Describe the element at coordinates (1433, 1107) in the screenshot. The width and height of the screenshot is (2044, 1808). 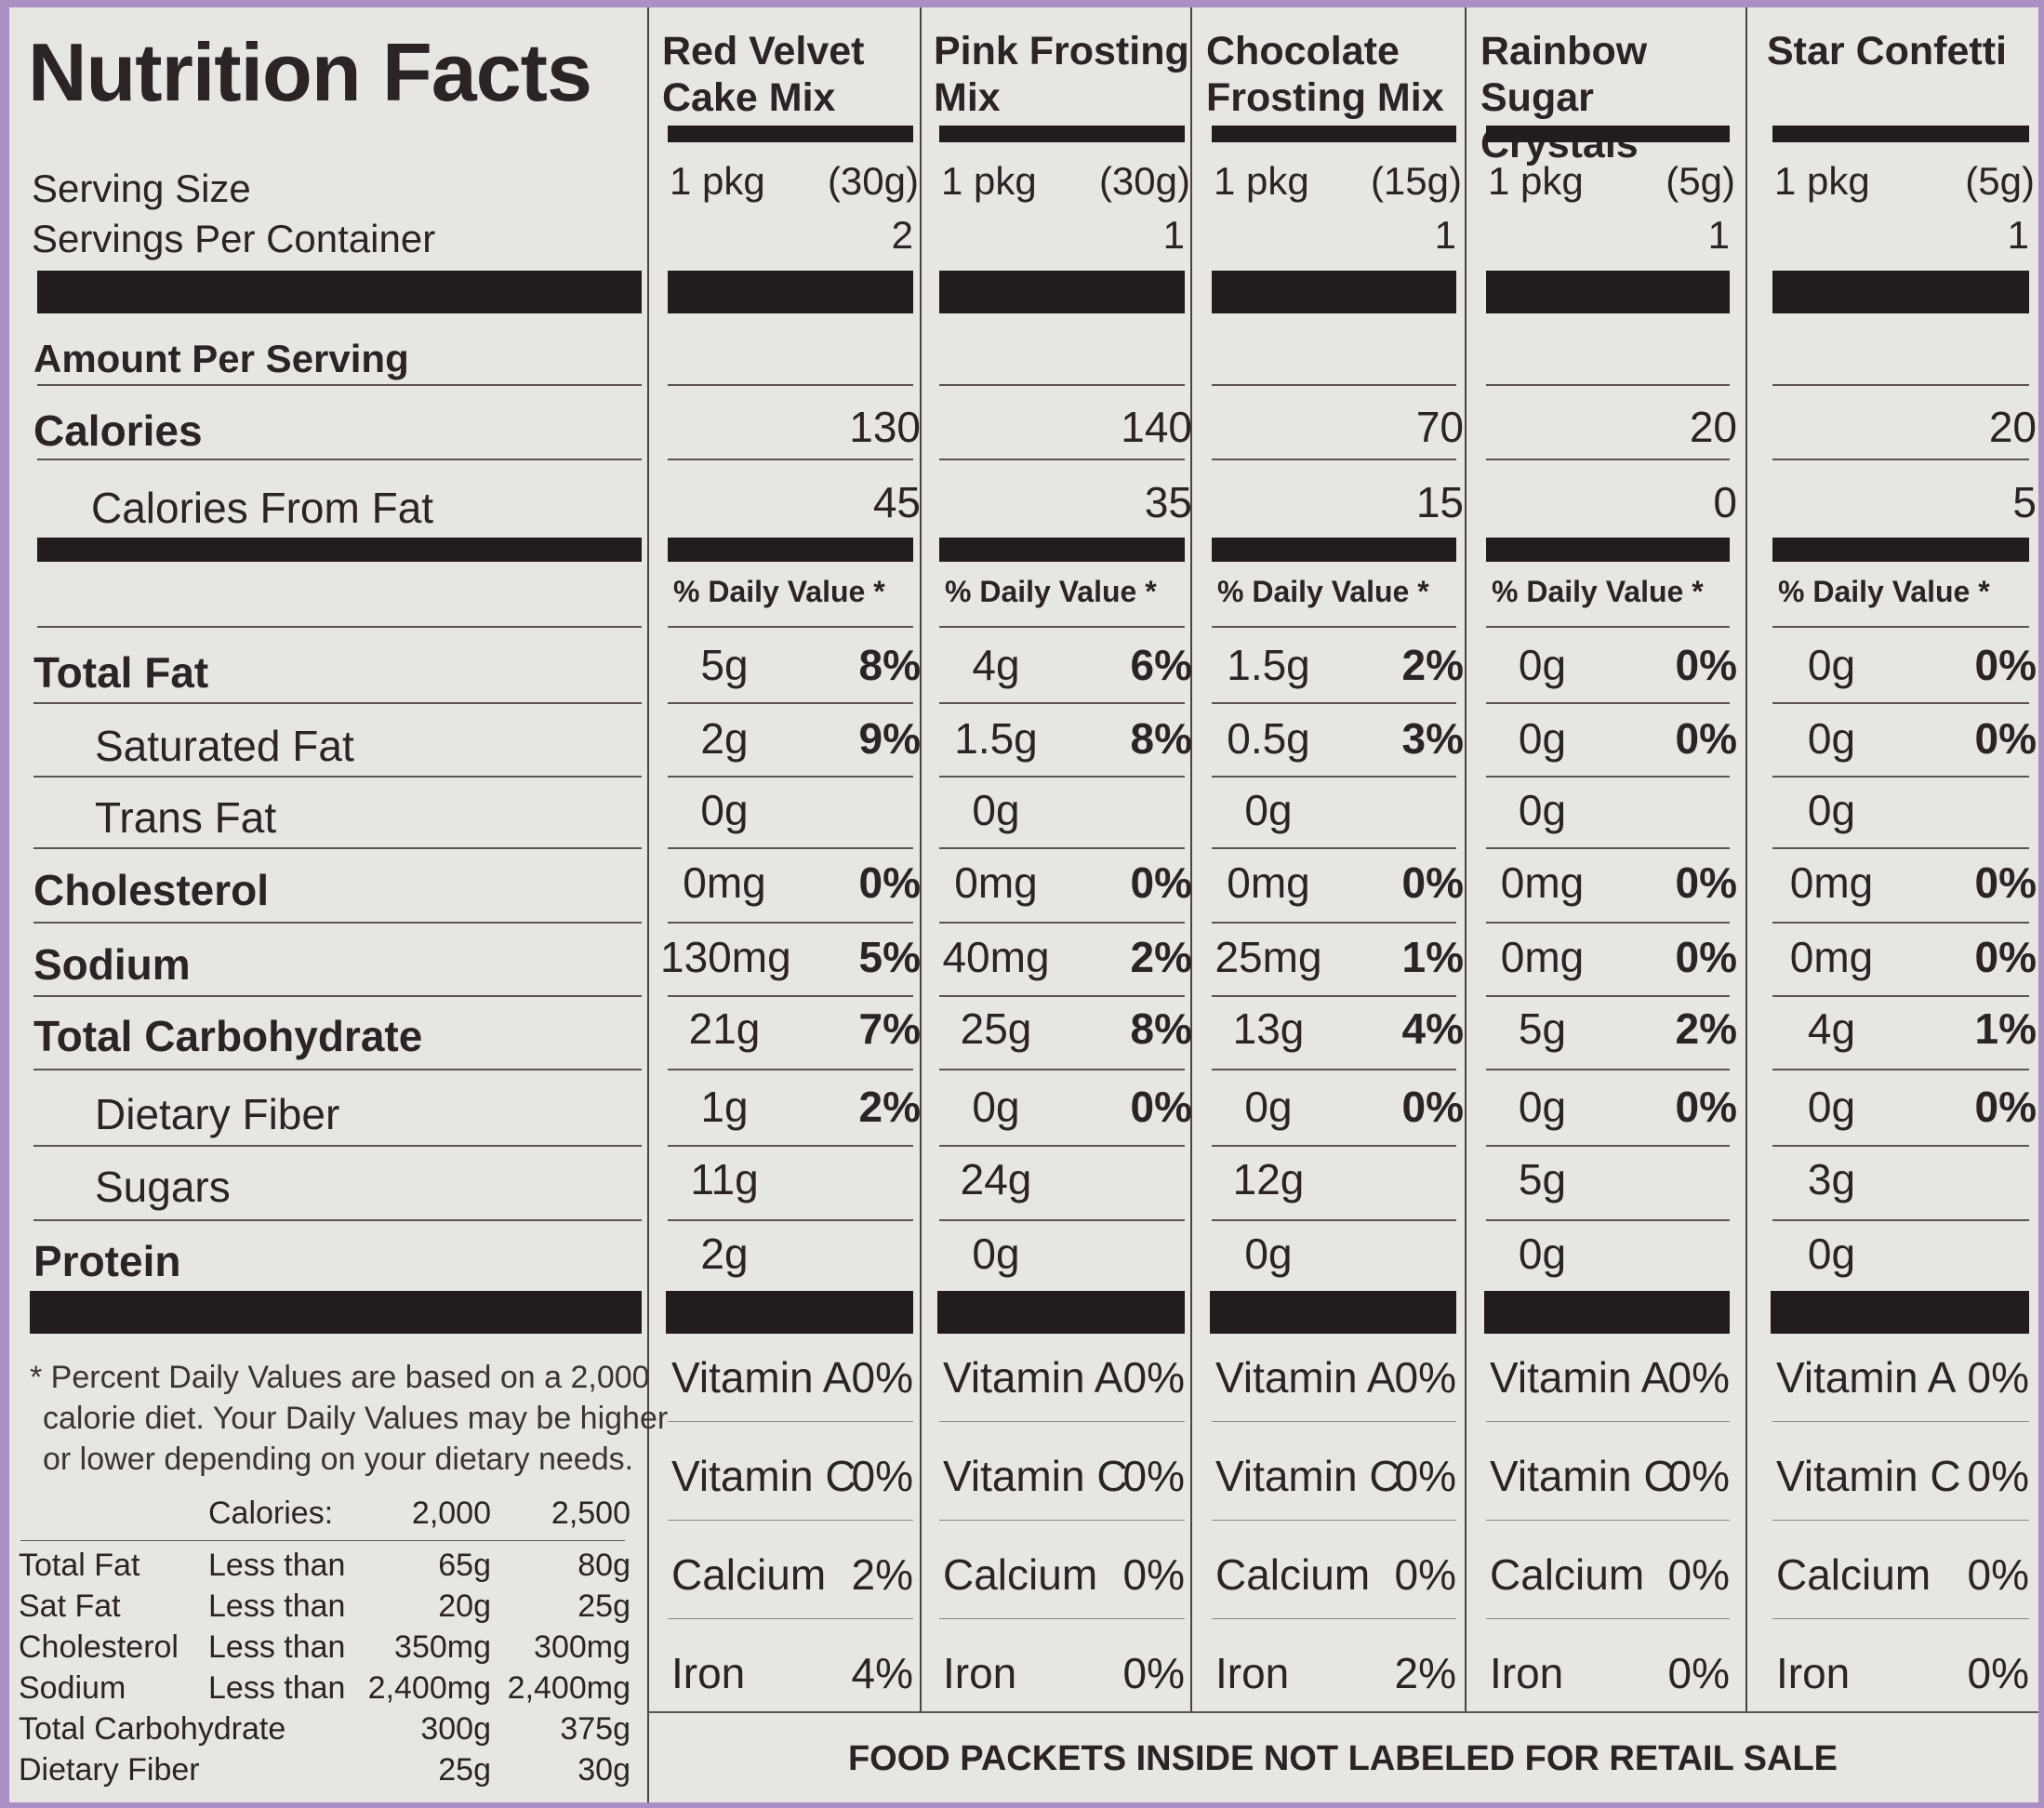
I see `daily-value-fiber: 0%` at that location.